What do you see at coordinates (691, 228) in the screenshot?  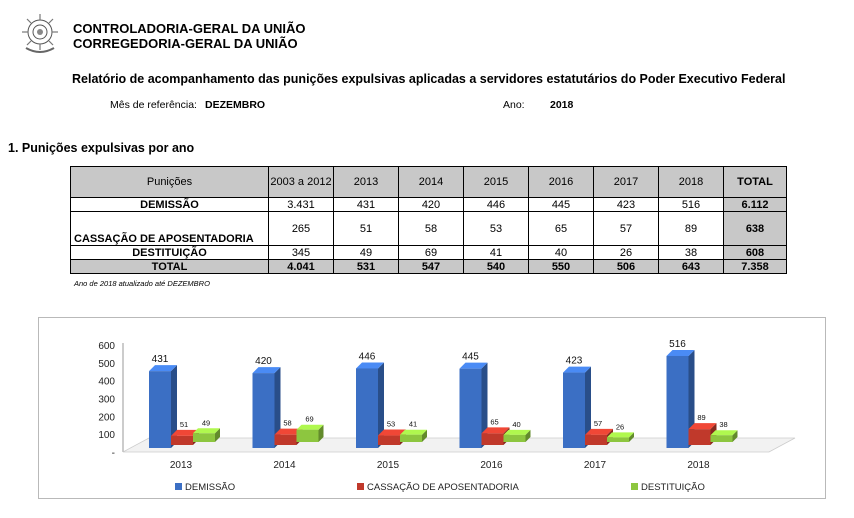 I see `table-cell: 89` at bounding box center [691, 228].